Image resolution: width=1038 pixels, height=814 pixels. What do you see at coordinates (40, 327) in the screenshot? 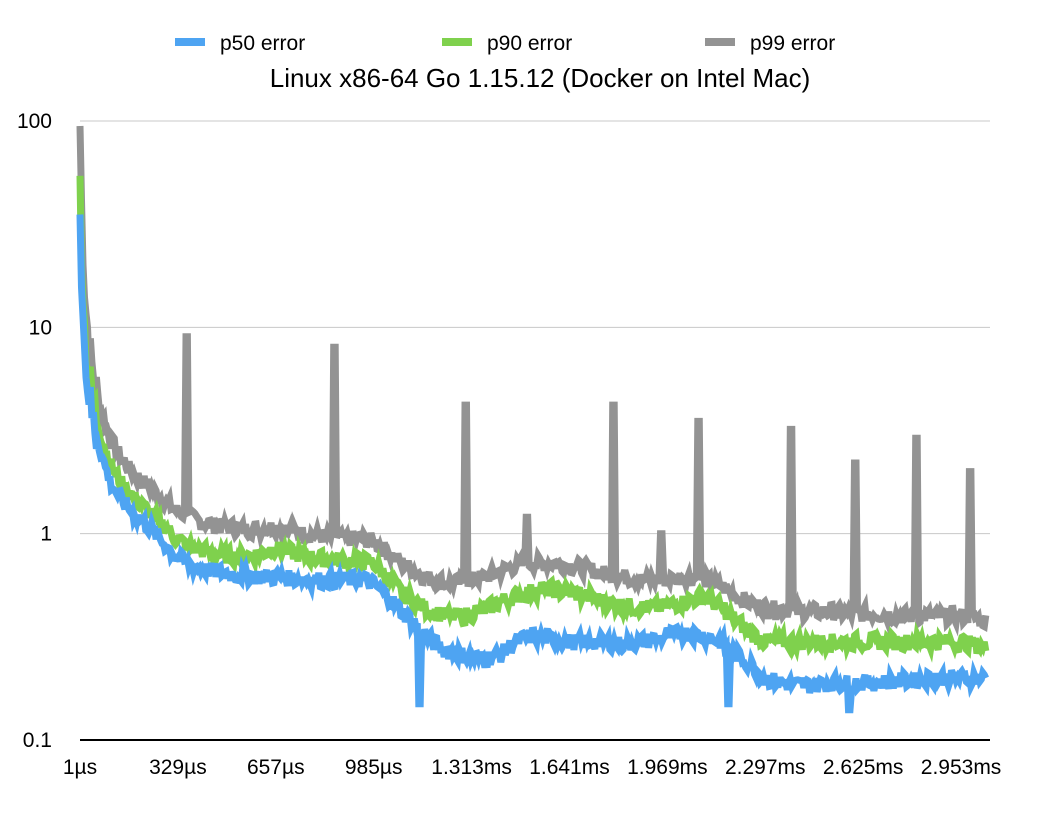
I see `y-tick-label: 10` at bounding box center [40, 327].